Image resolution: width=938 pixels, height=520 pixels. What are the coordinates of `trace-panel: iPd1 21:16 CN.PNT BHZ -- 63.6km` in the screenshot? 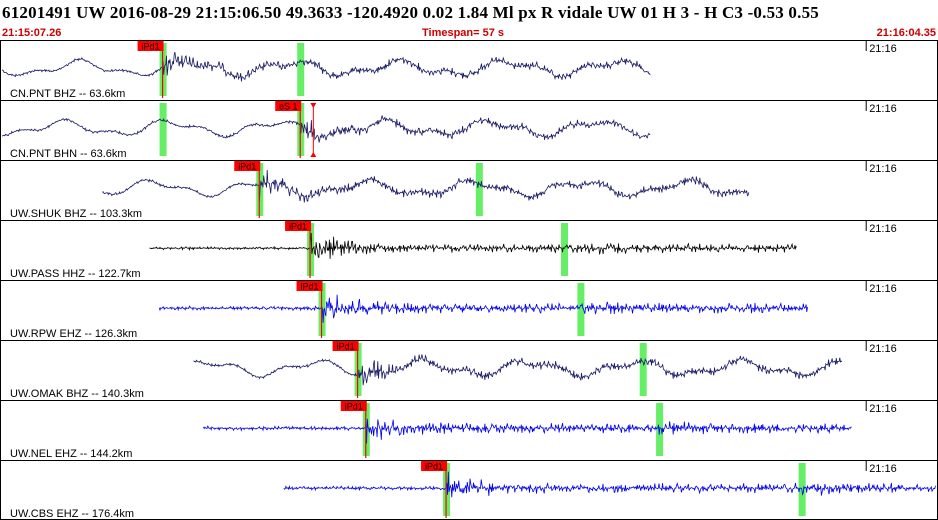 It's located at (449, 70).